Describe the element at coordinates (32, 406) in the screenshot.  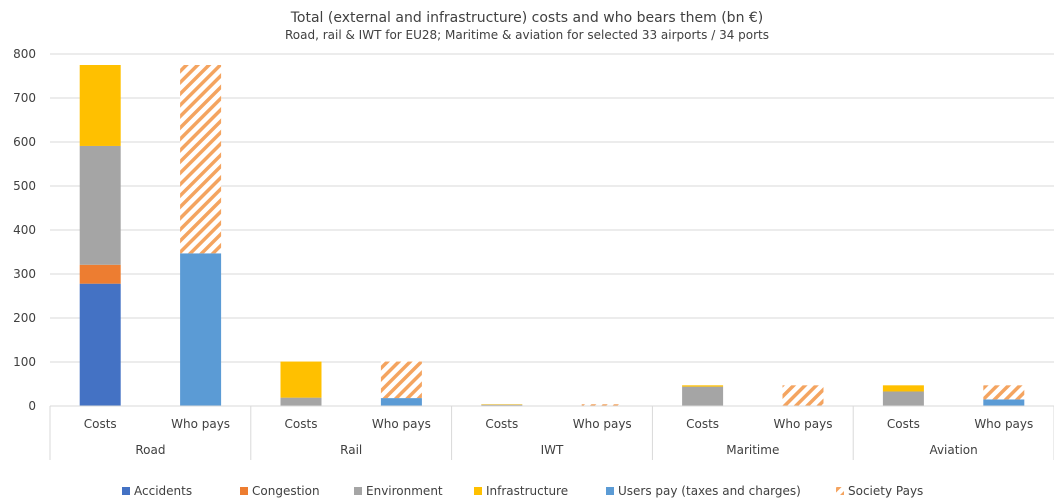
I see `y-tick-label: 0` at that location.